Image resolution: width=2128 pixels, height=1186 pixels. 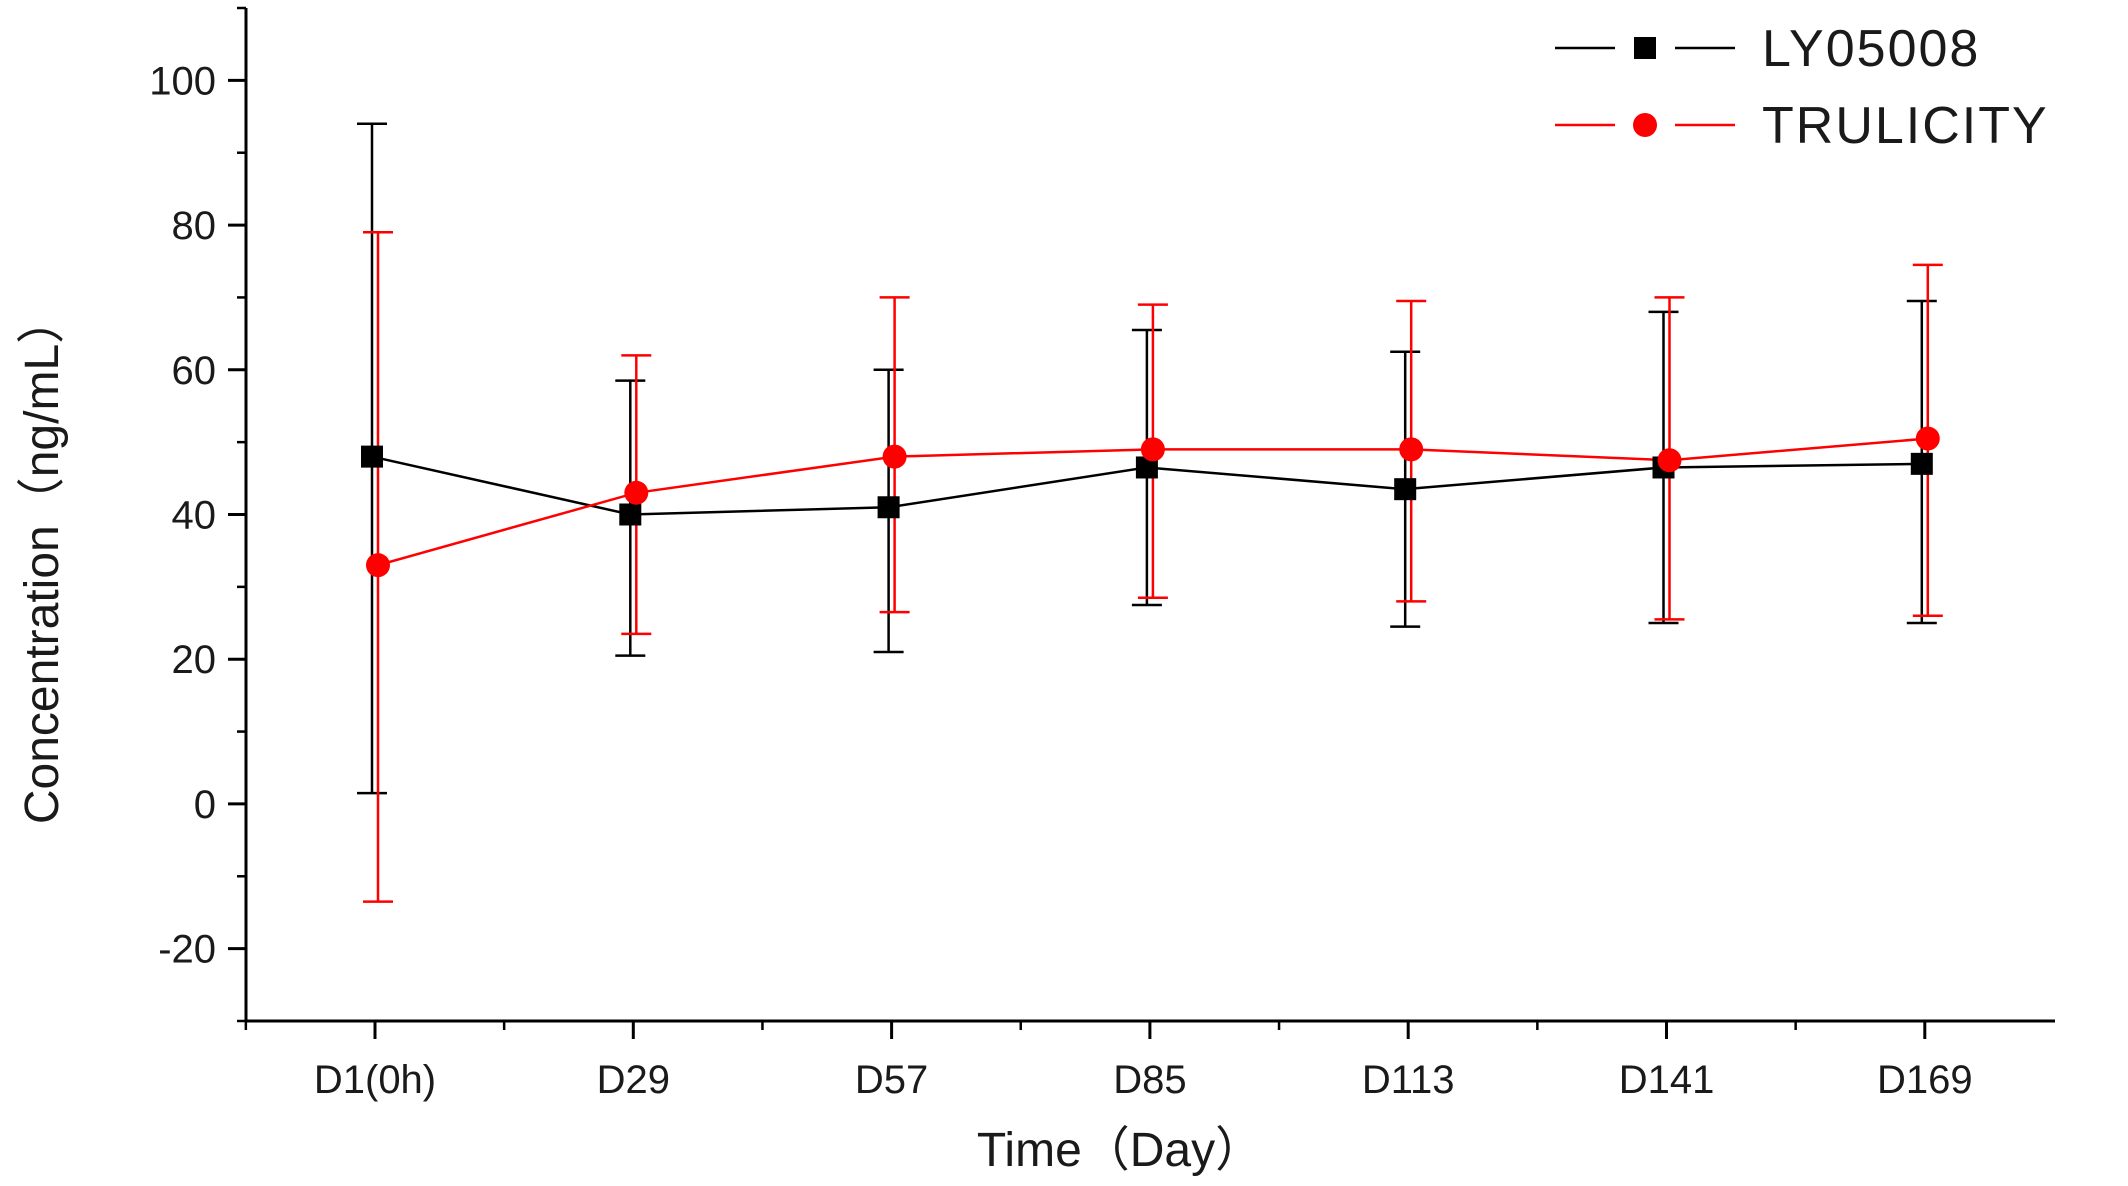 What do you see at coordinates (182, 81) in the screenshot?
I see `y-tick-label: 100` at bounding box center [182, 81].